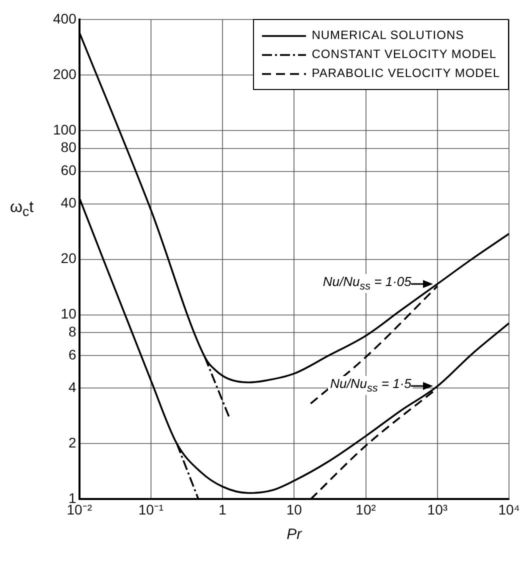 The width and height of the screenshot is (531, 562). I want to click on legend-label: NUMERICAL SOLUTIONS, so click(388, 35).